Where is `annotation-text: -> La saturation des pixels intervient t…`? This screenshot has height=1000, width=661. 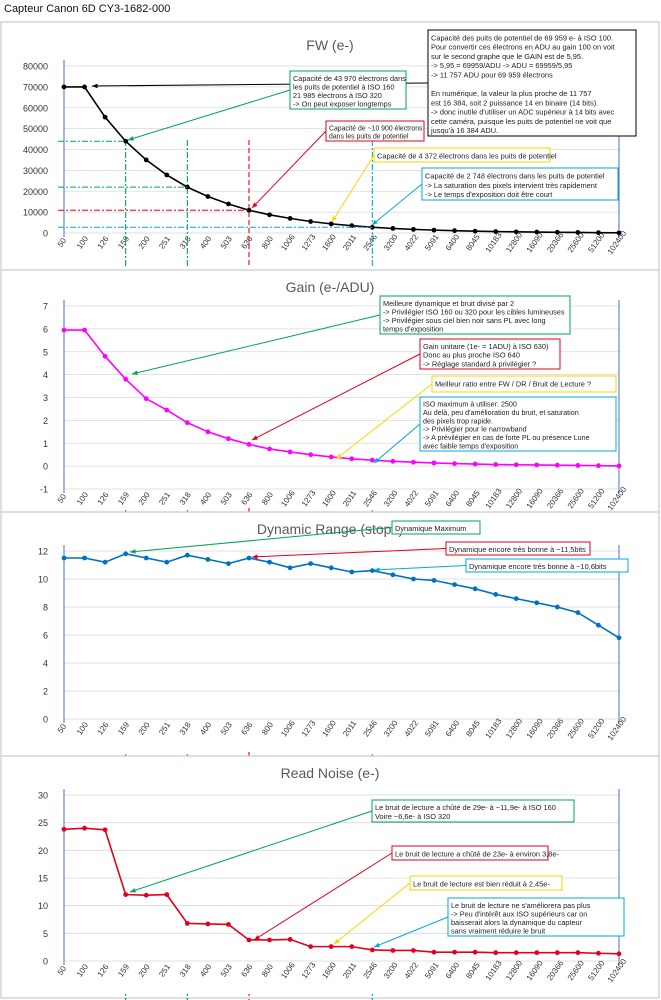
annotation-text: -> La saturation des pixels intervient t… is located at coordinates (511, 185).